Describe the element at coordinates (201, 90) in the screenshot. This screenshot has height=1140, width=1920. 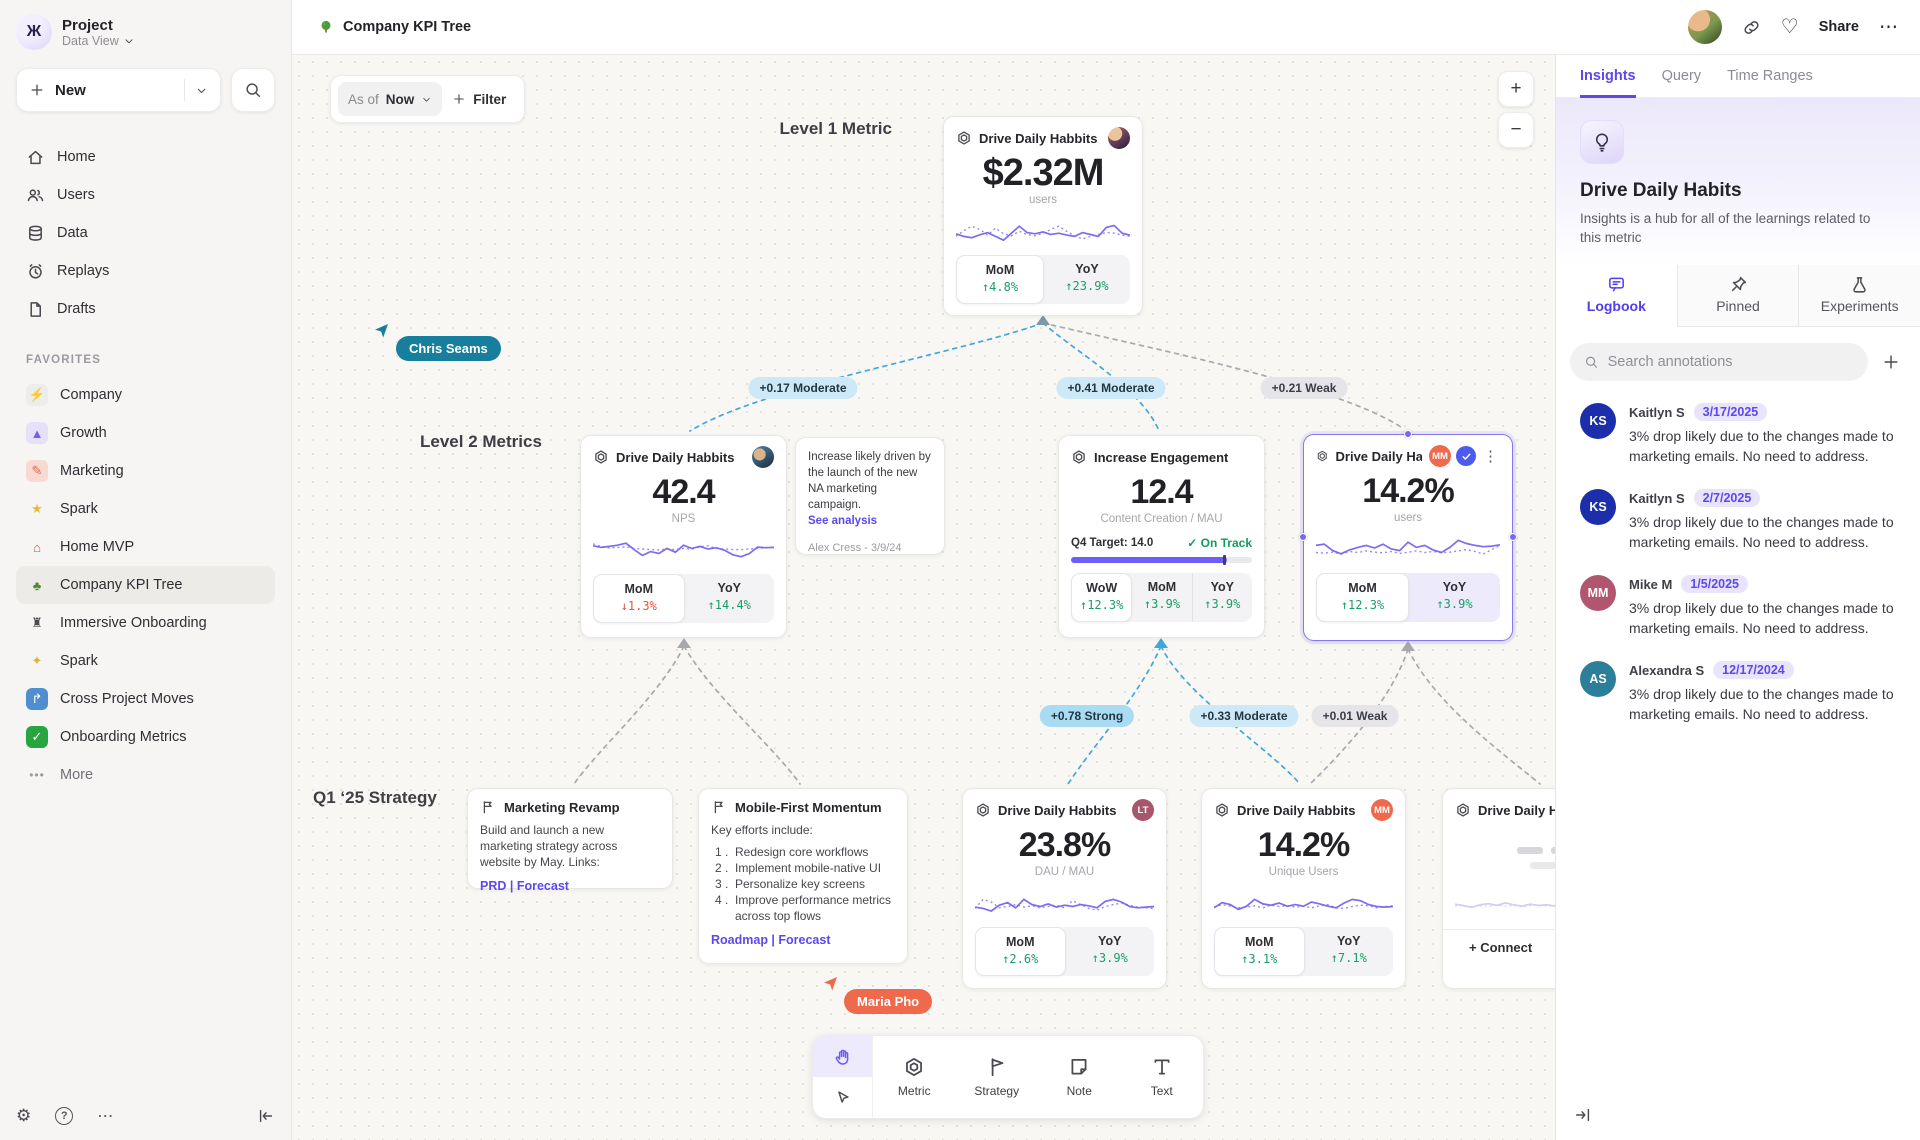
I see `chevron-down-icon` at that location.